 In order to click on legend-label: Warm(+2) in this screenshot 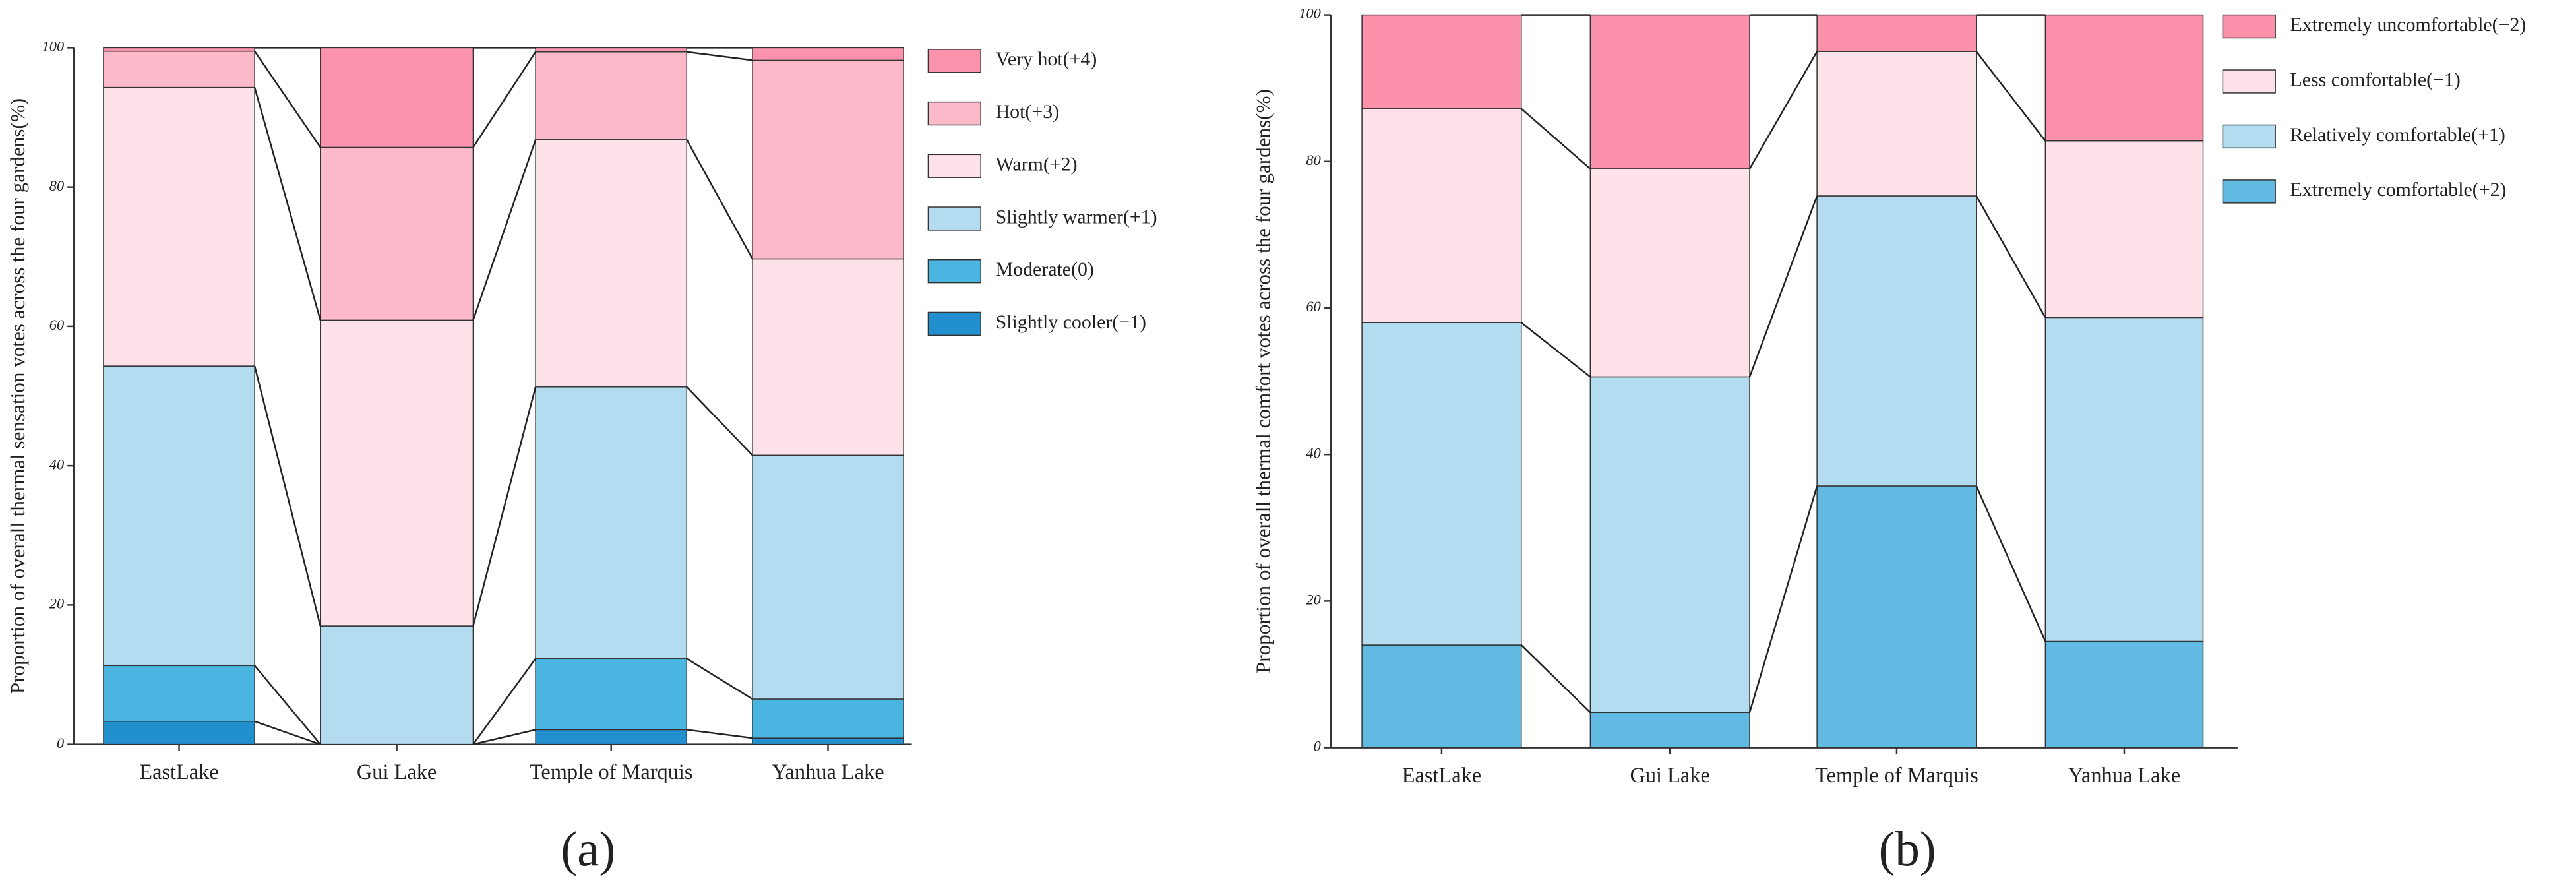, I will do `click(1037, 165)`.